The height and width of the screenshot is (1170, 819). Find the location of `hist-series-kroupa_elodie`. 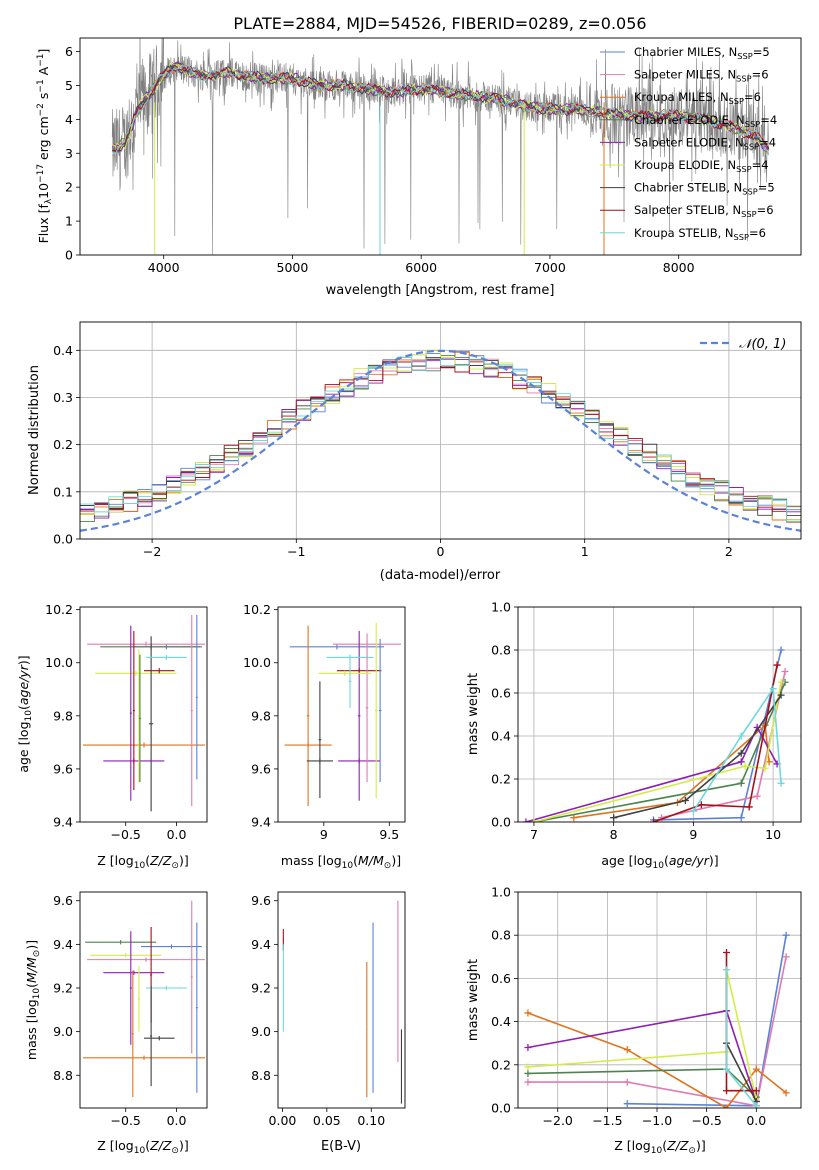

hist-series-kroupa_elodie is located at coordinates (440, 435).